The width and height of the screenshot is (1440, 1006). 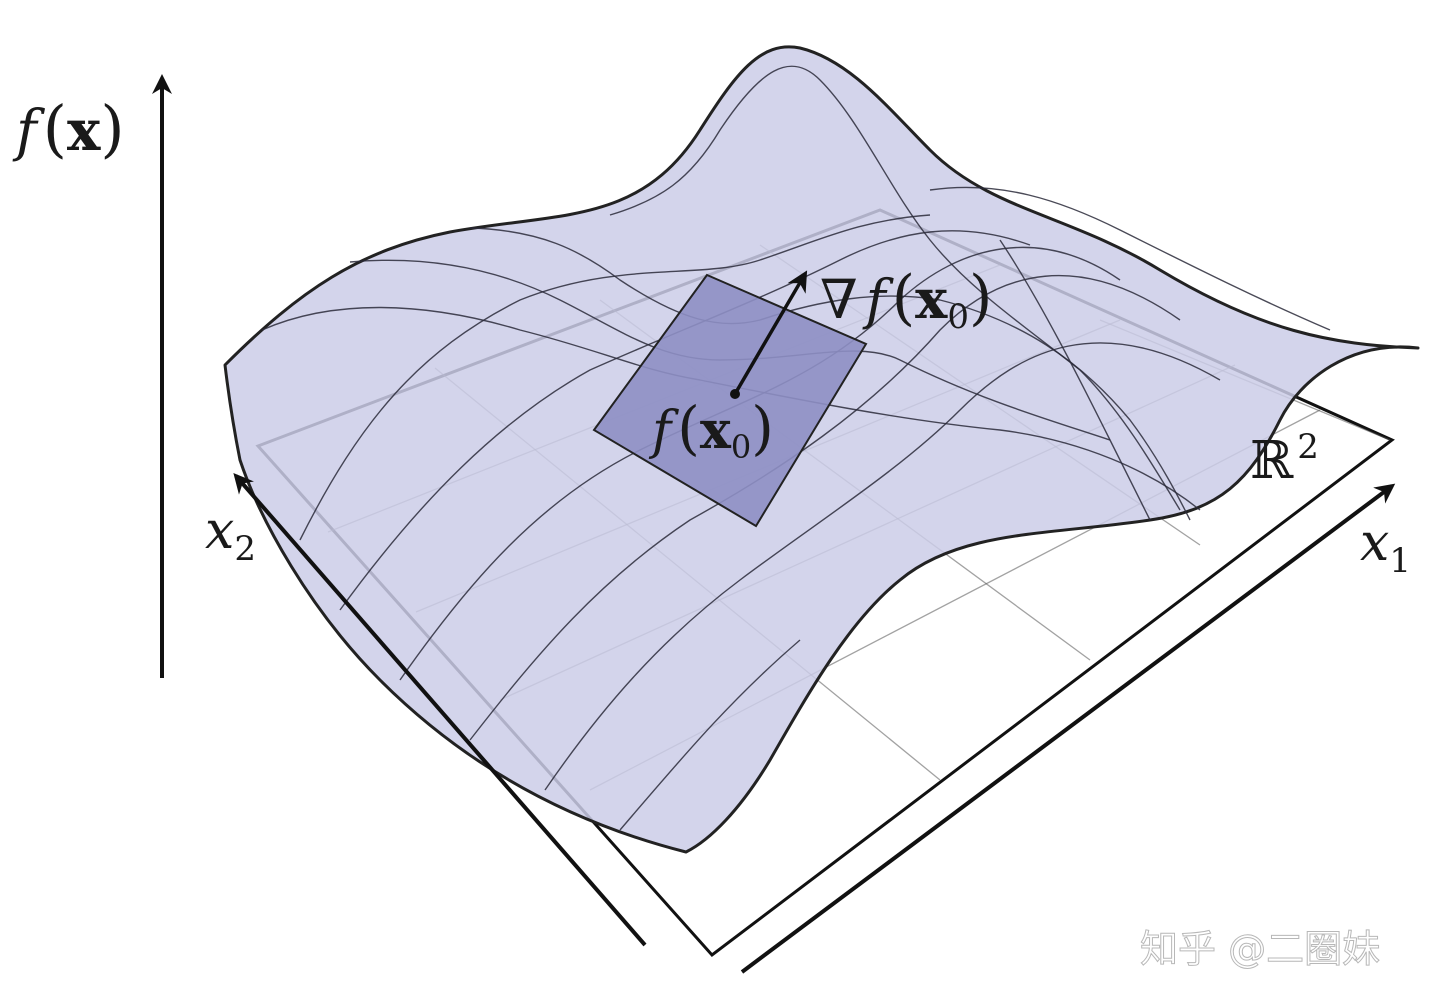 I want to click on watermark: 知乎 @二圈妹, so click(x=1260, y=949).